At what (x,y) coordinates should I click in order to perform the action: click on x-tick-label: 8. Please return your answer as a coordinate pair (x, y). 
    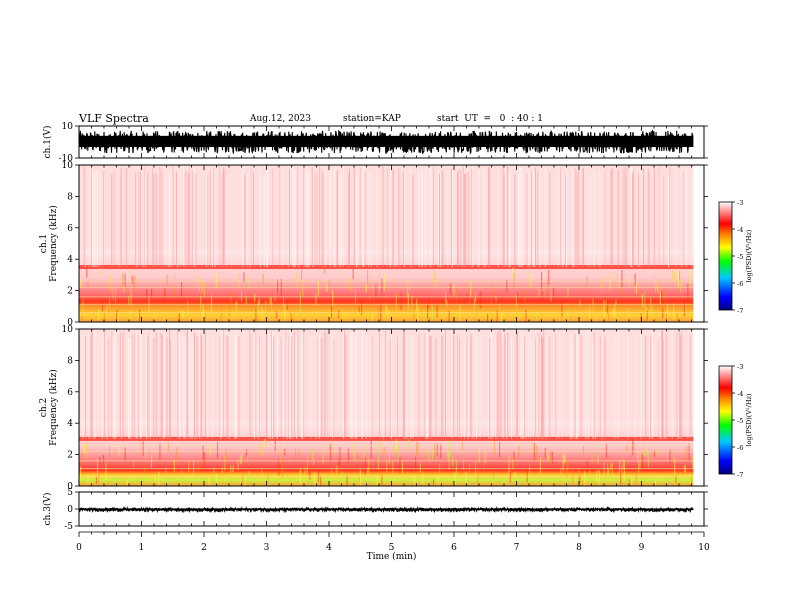
    Looking at the image, I should click on (579, 548).